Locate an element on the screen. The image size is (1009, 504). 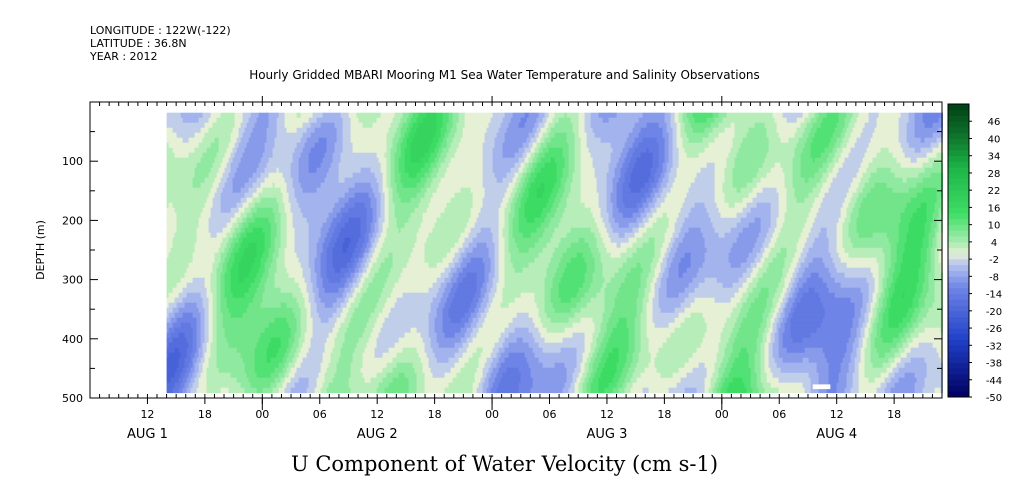
missing-data-patch is located at coordinates (821, 387).